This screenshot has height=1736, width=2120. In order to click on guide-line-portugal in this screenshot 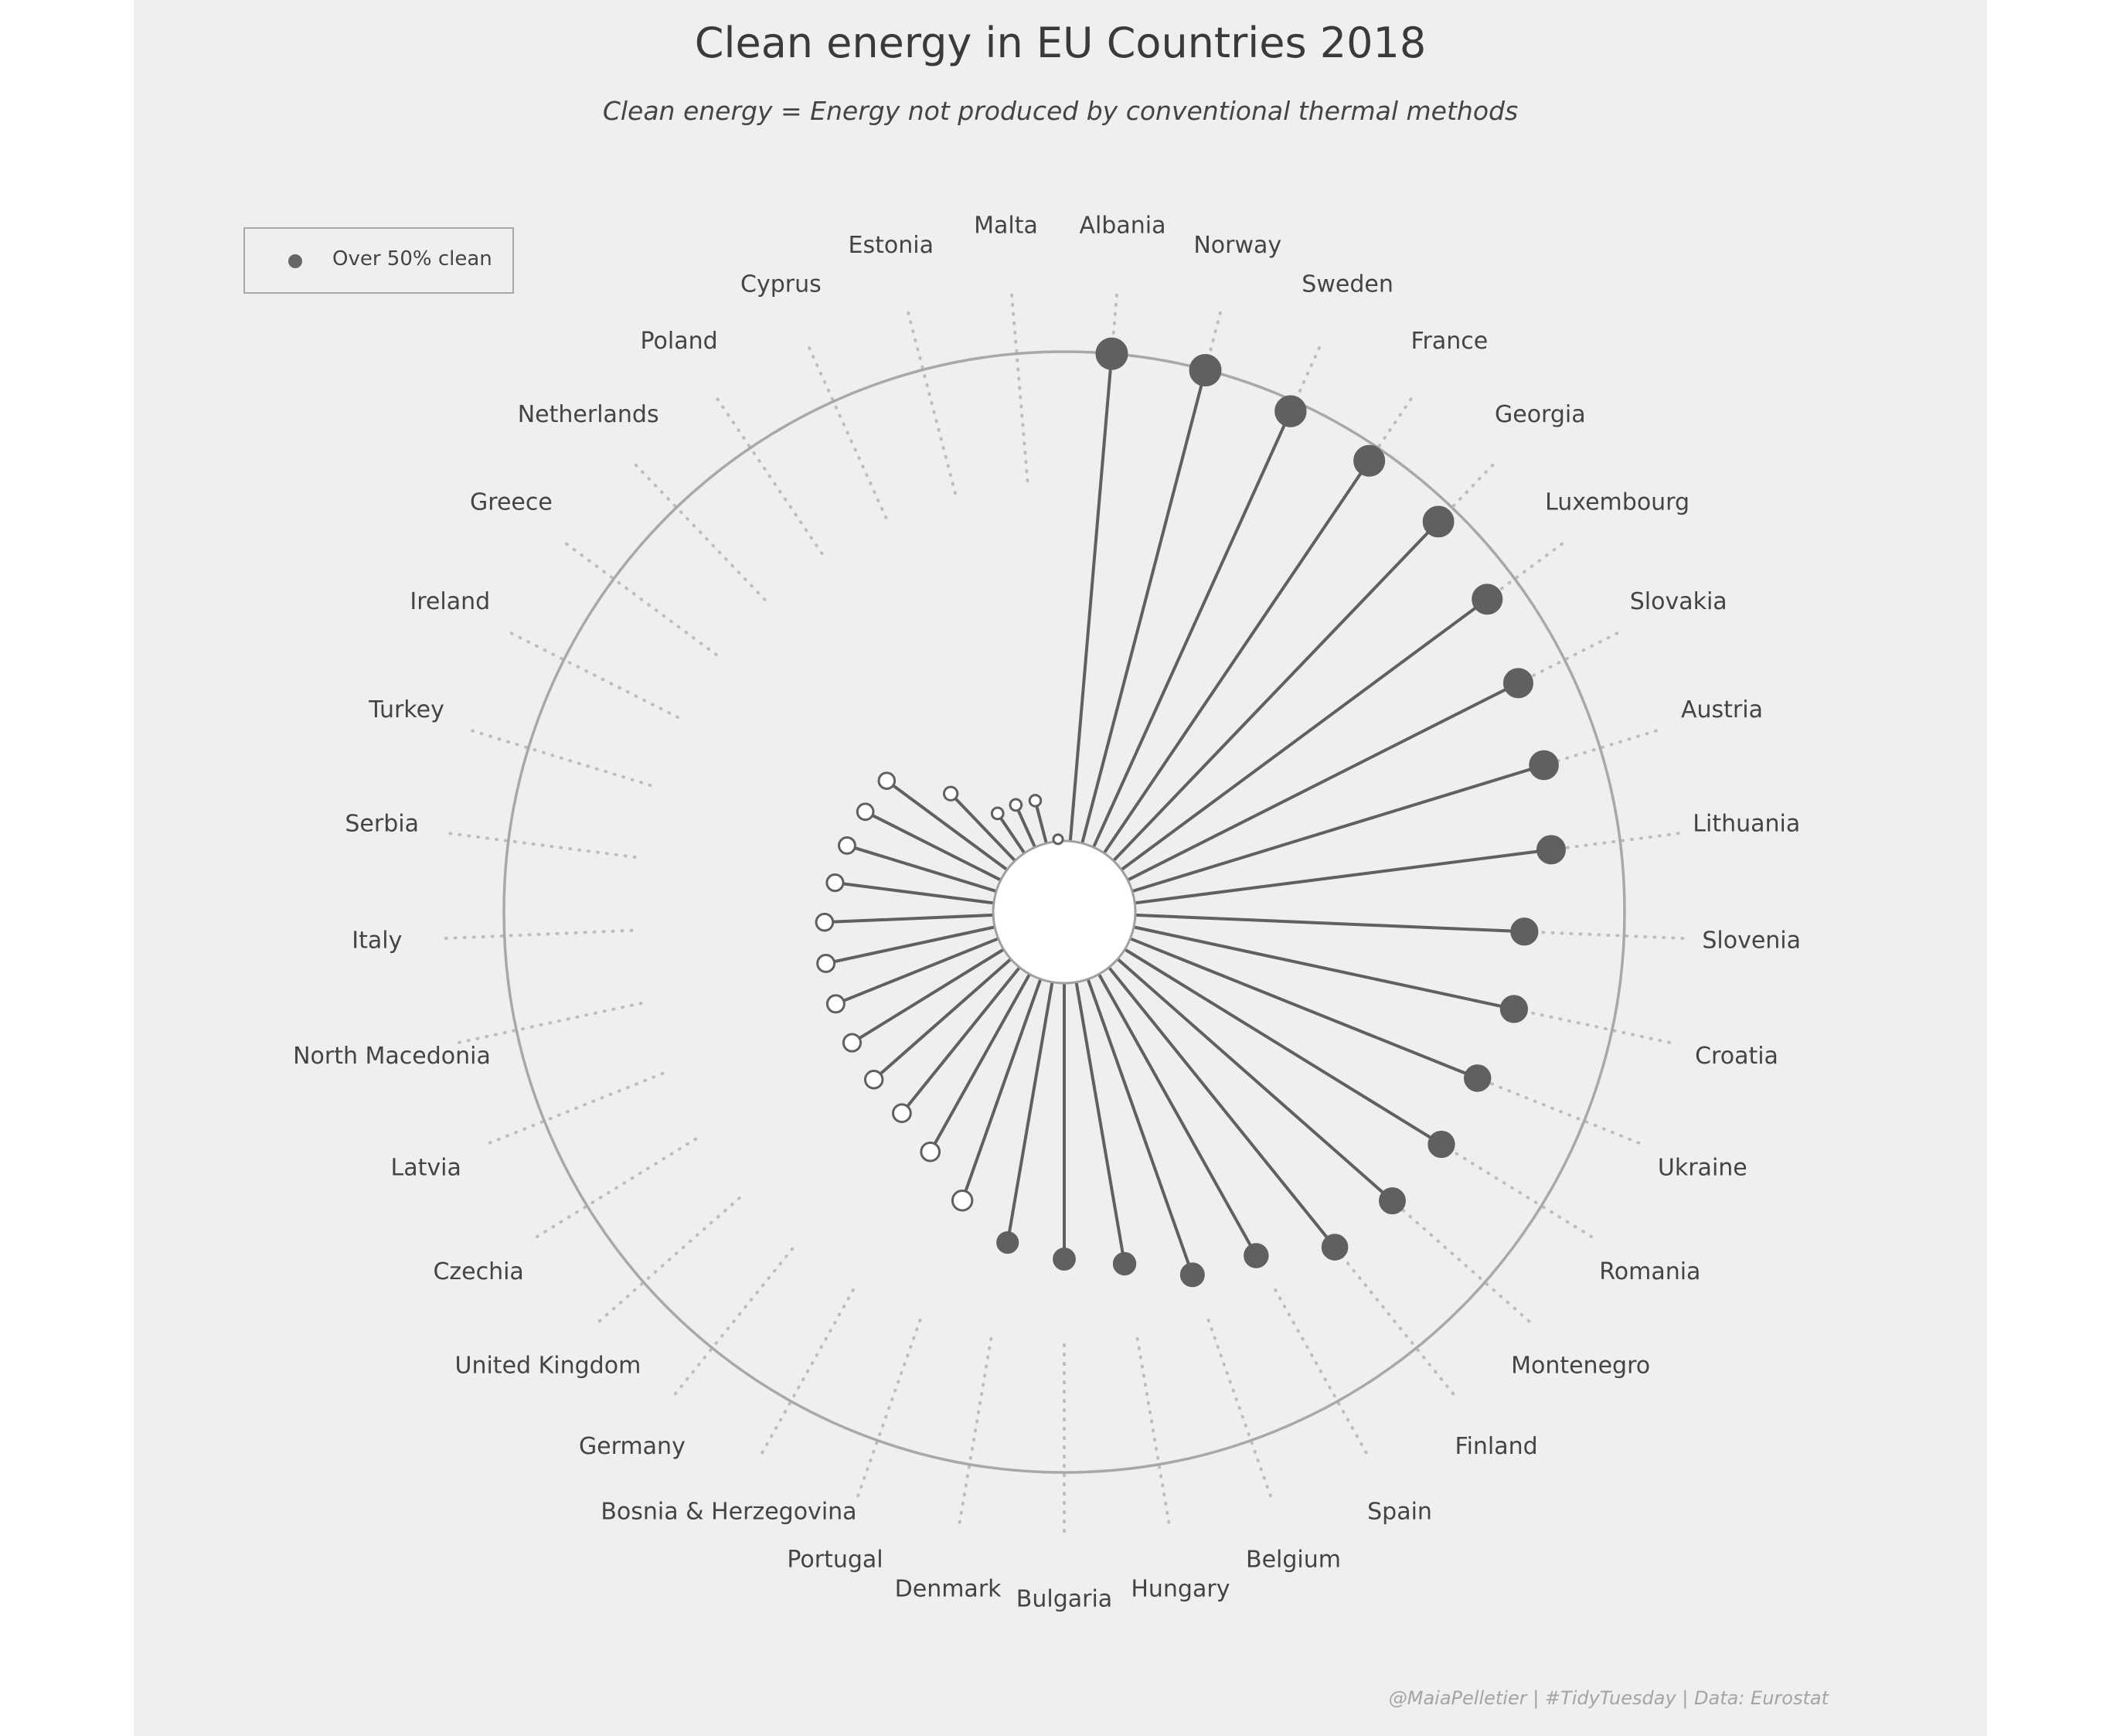, I will do `click(888, 1412)`.